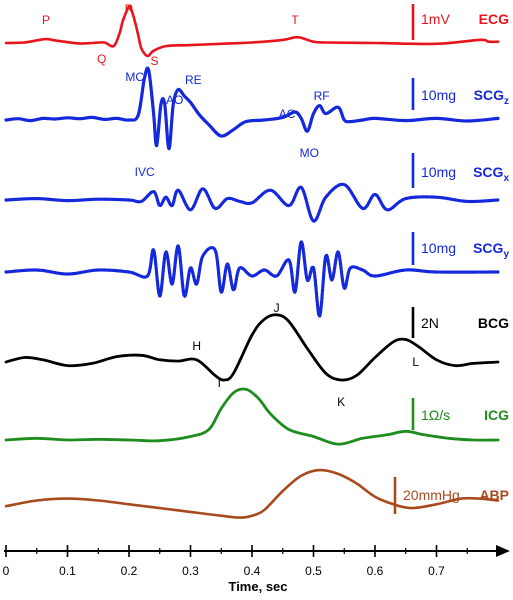  Describe the element at coordinates (235, 561) in the screenshot. I see `time-axis-ticks: 0 0.1 0.2 0.3 0.4 0.5 0.6 0.7` at that location.